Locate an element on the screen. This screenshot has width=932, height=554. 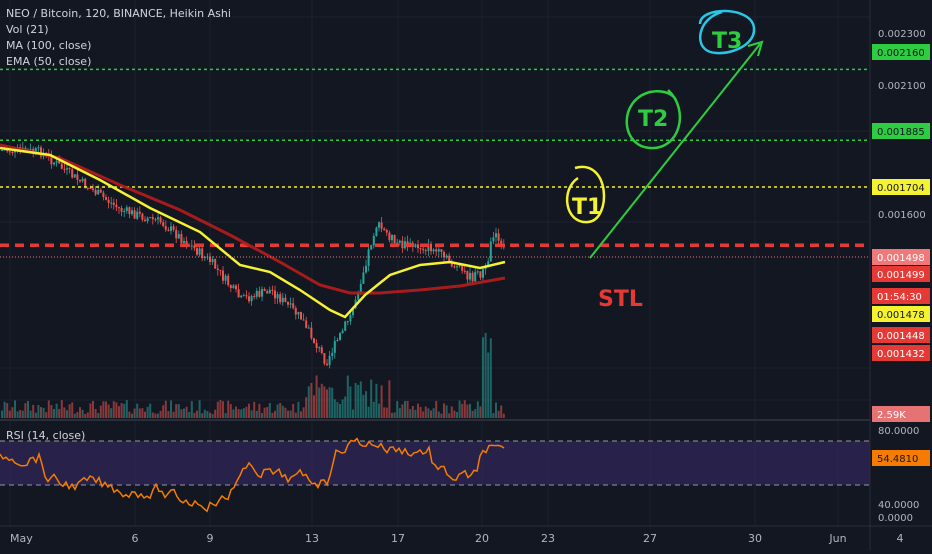
time-tick-label: 27 is located at coordinates (650, 538).